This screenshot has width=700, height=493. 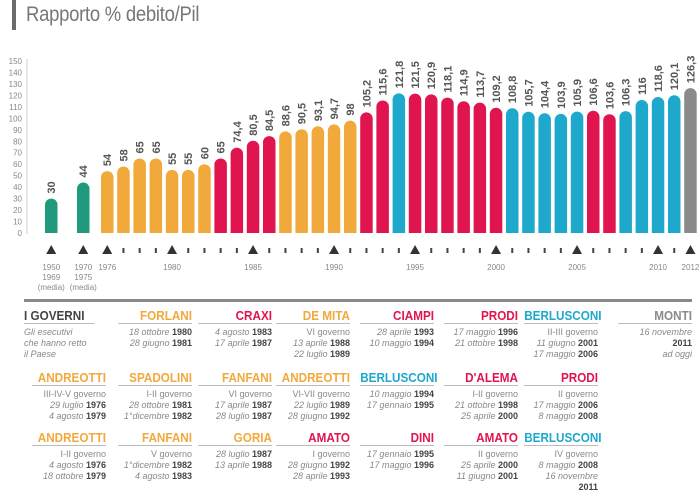 I want to click on date-day-month: 11 giugno, so click(x=557, y=343).